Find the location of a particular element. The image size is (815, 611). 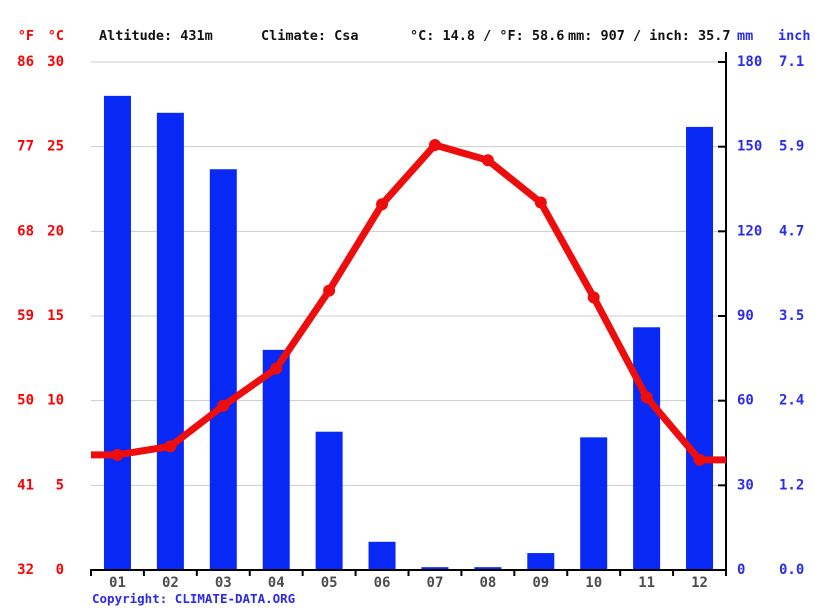

c-axis-label-5: 5 is located at coordinates (60, 485).